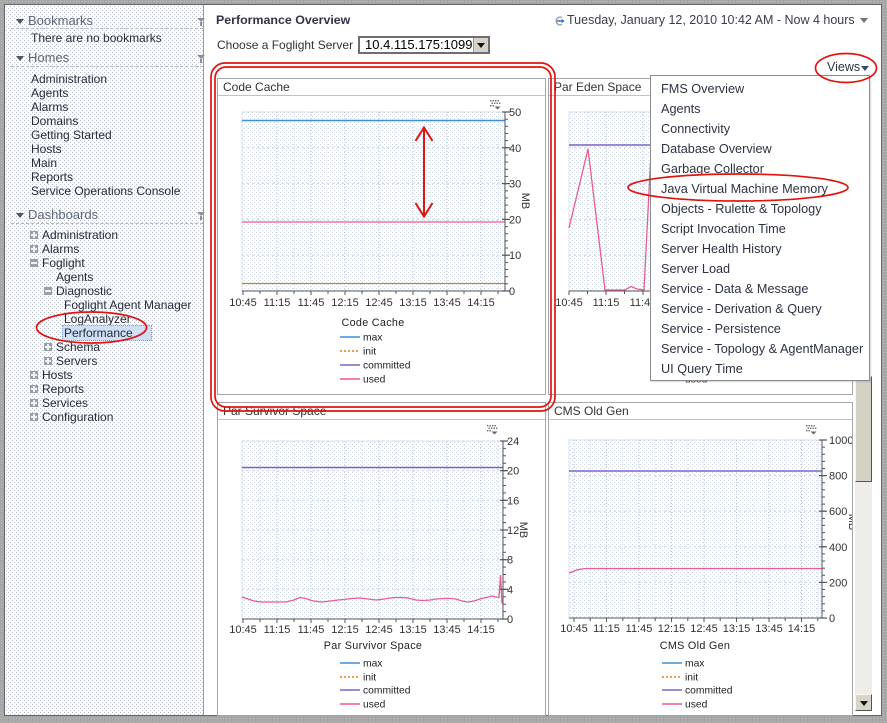  Describe the element at coordinates (840, 441) in the screenshot. I see `svg-text: 1000` at that location.